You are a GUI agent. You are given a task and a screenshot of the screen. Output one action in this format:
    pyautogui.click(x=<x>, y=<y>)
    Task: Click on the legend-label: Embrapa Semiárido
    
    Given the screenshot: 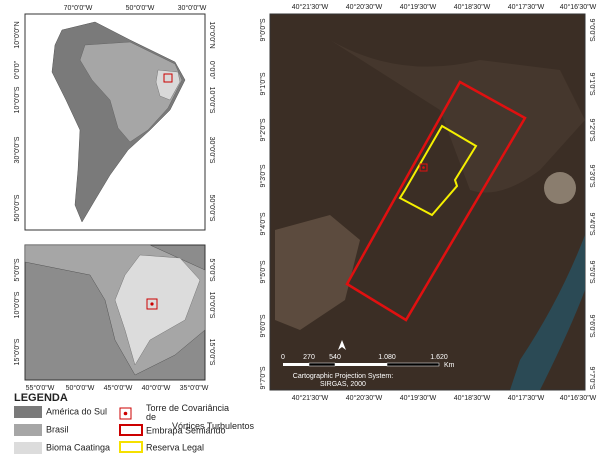 What is the action you would take?
    pyautogui.click(x=186, y=430)
    